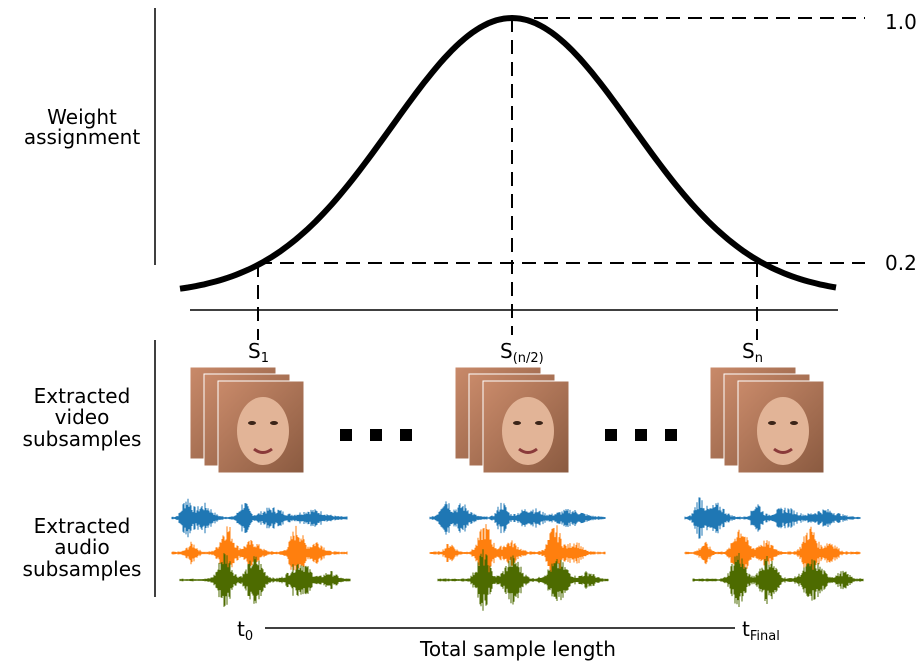  What do you see at coordinates (82, 137) in the screenshot?
I see `side-label: assignment` at bounding box center [82, 137].